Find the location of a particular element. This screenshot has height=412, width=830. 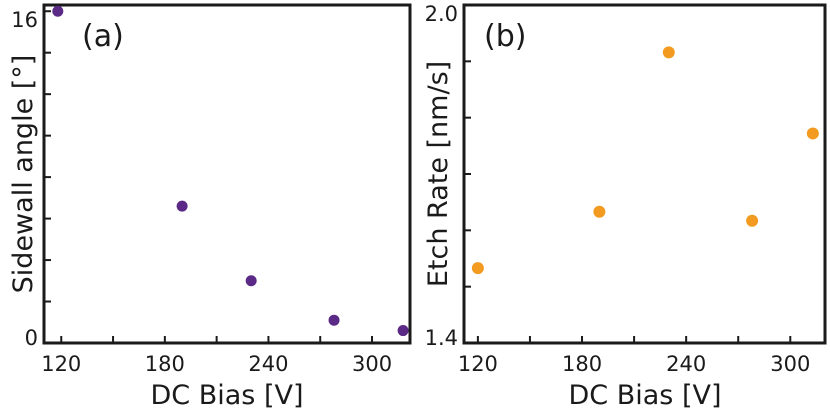

panel-label-a: (a) is located at coordinates (103, 36).